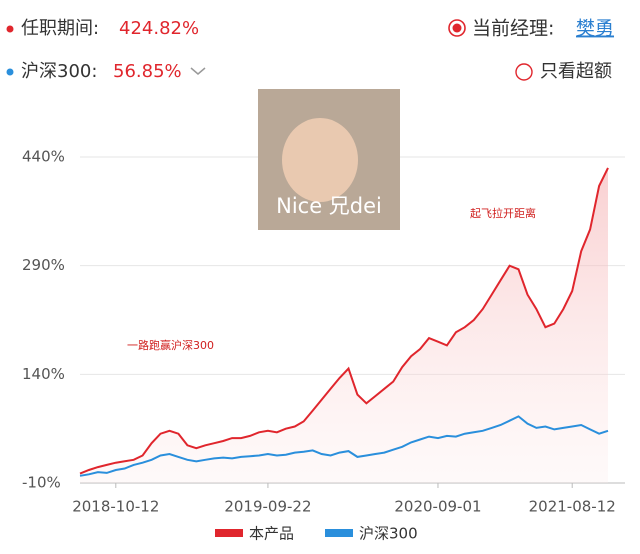  I want to click on radio-dot, so click(457, 28).